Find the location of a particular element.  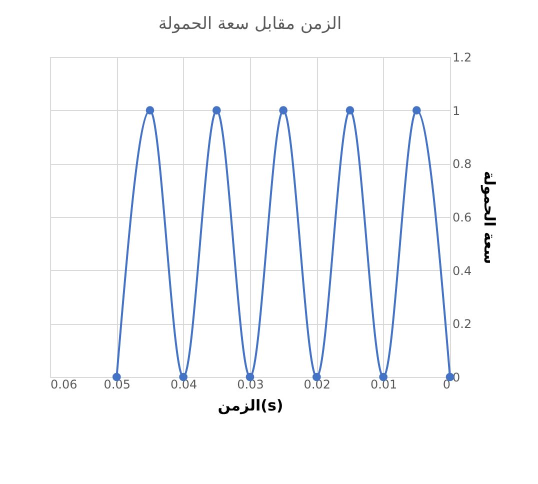

y-tick-label: 0.2 is located at coordinates (462, 324).